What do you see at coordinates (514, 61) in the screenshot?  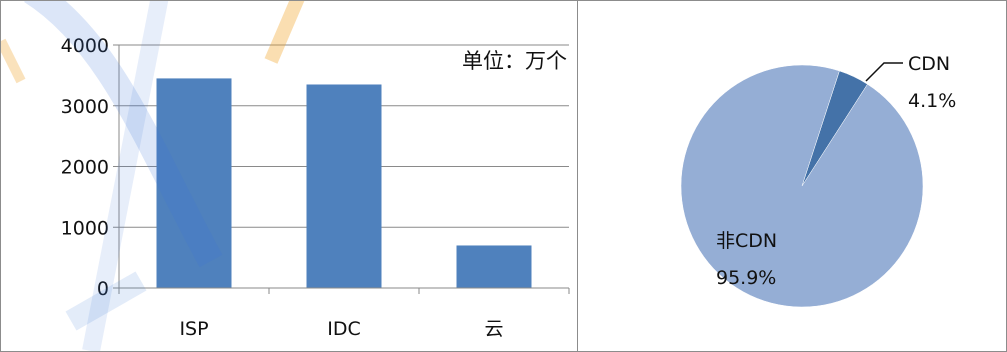 I see `unit-label: 单位：万个` at bounding box center [514, 61].